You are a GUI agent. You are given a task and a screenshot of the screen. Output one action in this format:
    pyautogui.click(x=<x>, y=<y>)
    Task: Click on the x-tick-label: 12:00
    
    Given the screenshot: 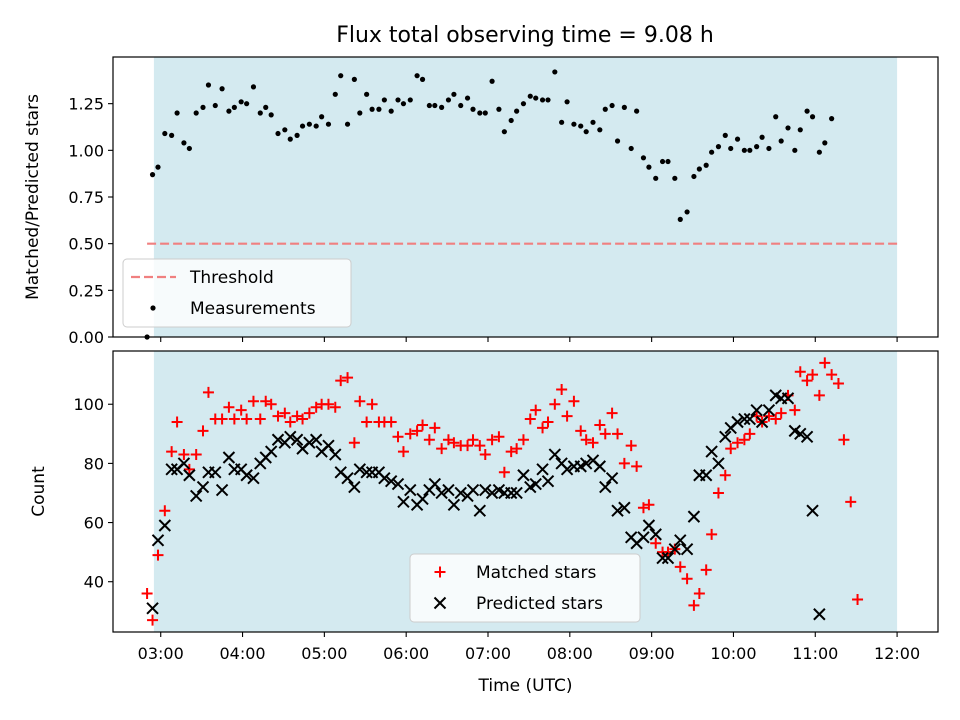 What is the action you would take?
    pyautogui.click(x=897, y=653)
    